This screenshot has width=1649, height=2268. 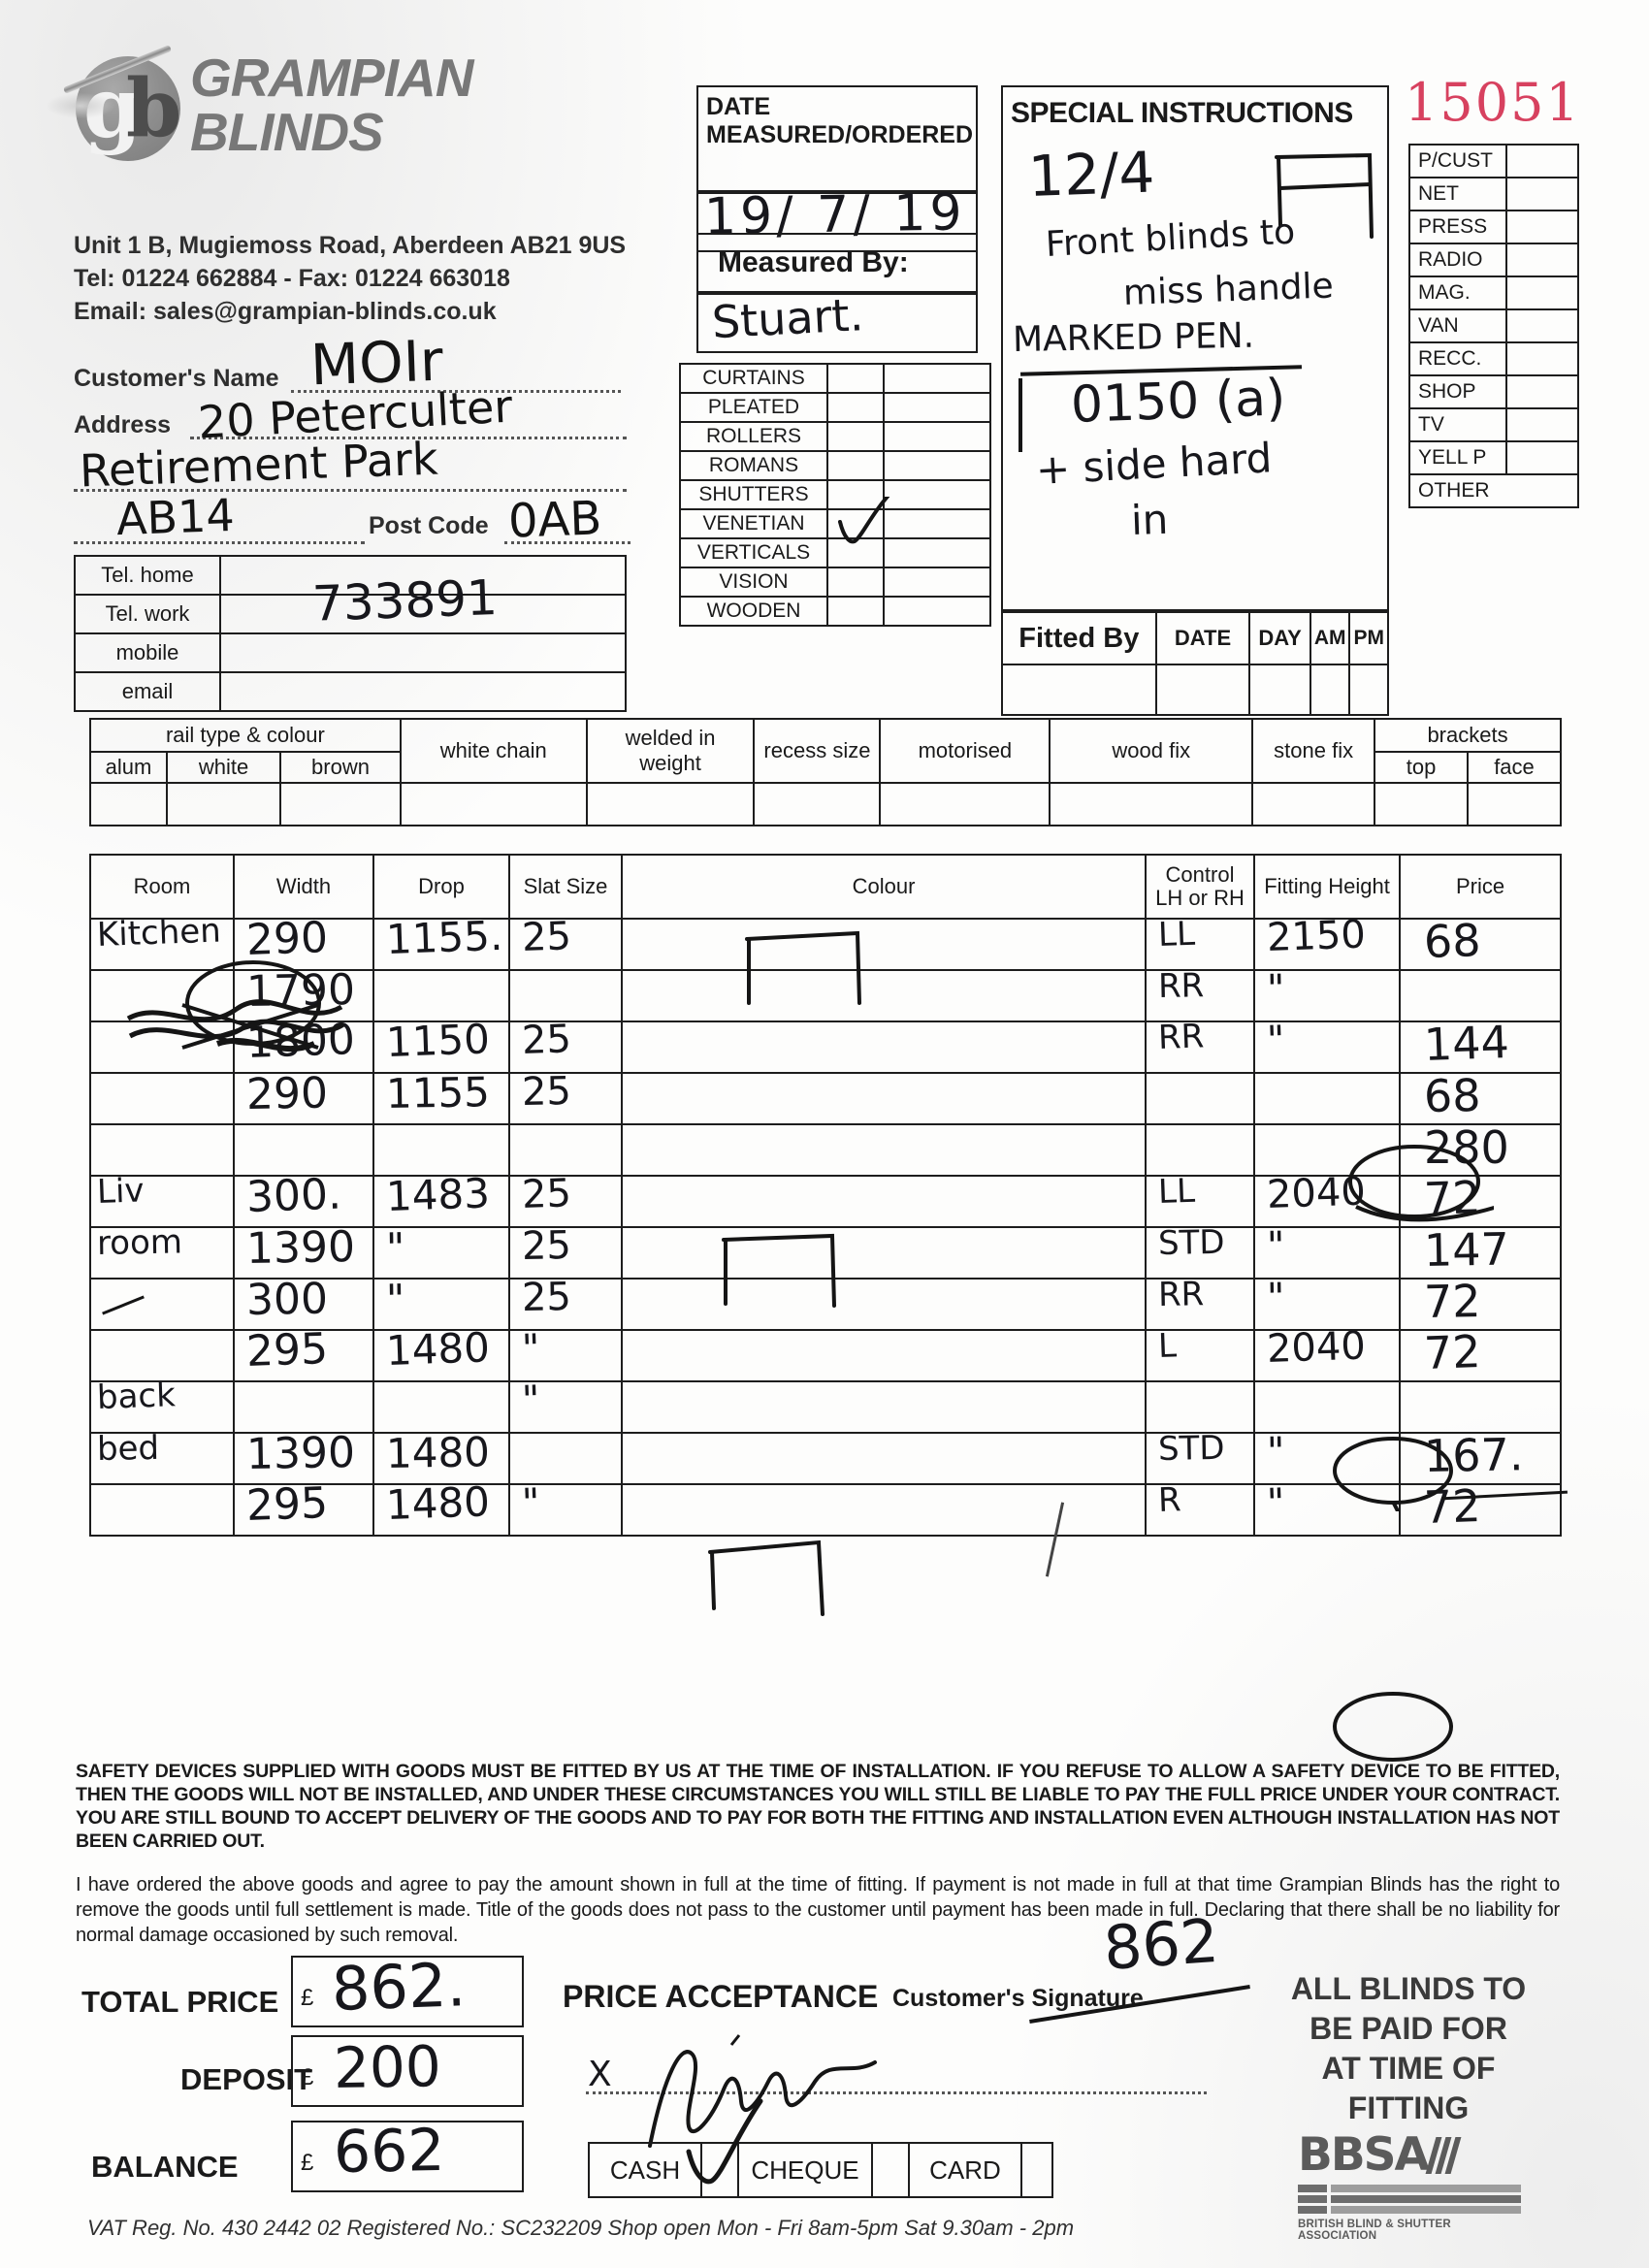 What do you see at coordinates (531, 1503) in the screenshot?
I see `value-slat: "` at bounding box center [531, 1503].